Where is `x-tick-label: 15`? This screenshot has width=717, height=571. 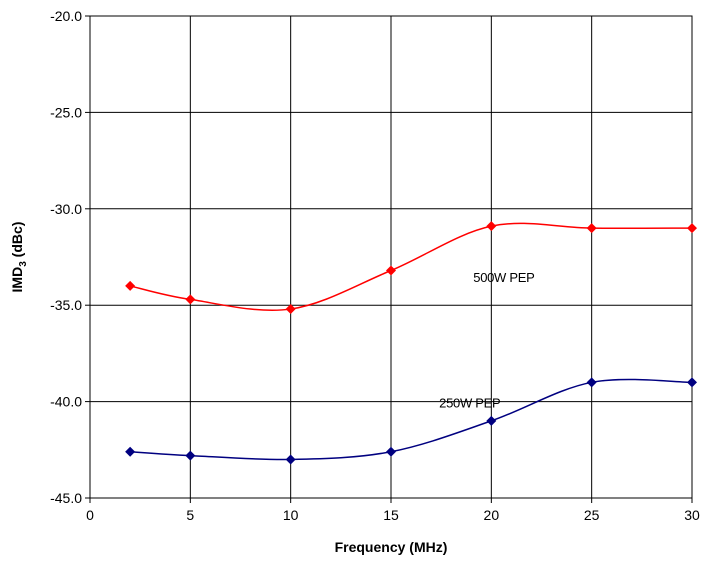 x-tick-label: 15 is located at coordinates (391, 515).